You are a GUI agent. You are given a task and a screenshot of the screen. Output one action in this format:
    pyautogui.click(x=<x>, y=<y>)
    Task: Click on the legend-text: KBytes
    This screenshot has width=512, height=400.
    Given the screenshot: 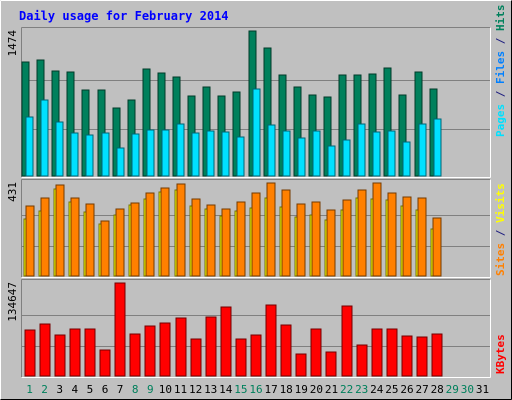 What is the action you would take?
    pyautogui.click(x=500, y=354)
    